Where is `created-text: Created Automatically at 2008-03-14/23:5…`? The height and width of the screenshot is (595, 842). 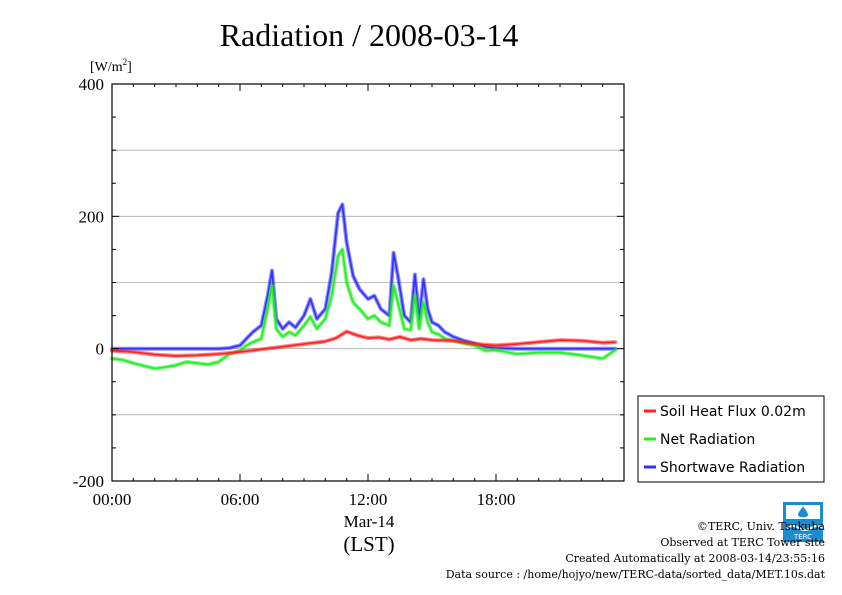 created-text: Created Automatically at 2008-03-14/23:5… is located at coordinates (695, 558).